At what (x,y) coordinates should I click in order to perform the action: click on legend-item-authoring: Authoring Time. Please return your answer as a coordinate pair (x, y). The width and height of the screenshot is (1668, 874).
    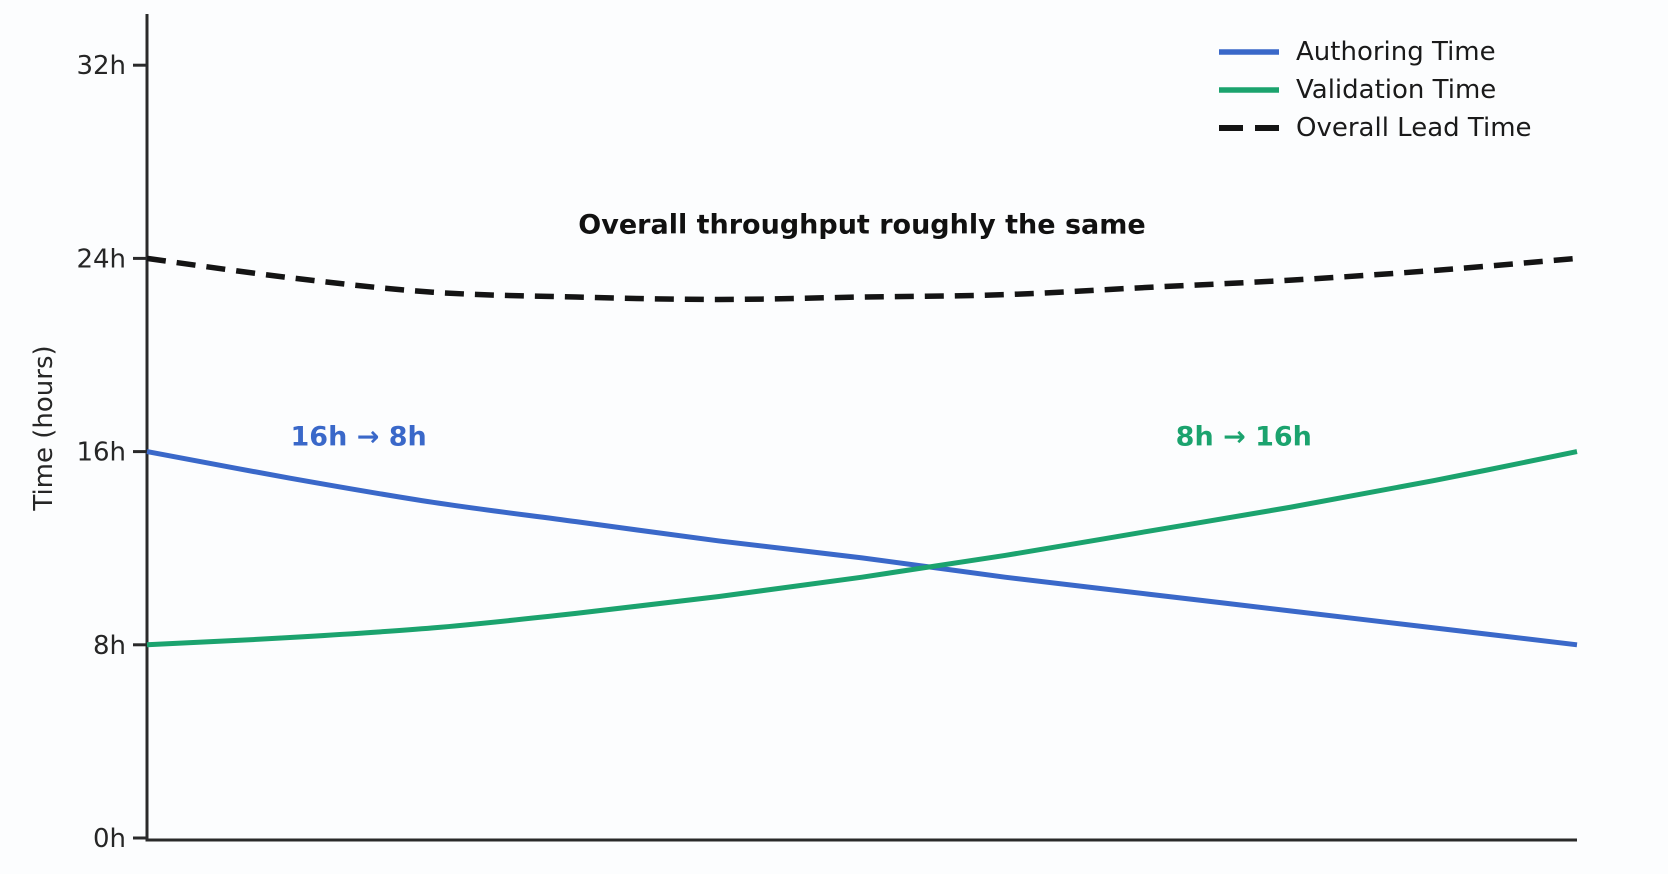
    Looking at the image, I should click on (1375, 52).